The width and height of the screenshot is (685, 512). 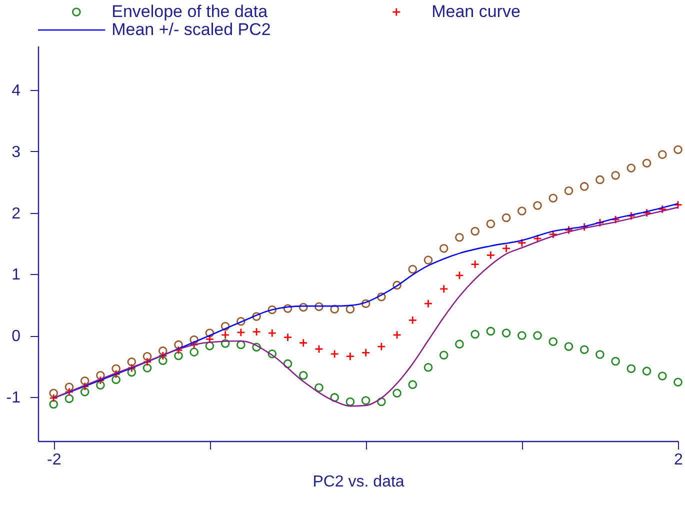 I want to click on legend-label: Envelope of the data, so click(x=190, y=11).